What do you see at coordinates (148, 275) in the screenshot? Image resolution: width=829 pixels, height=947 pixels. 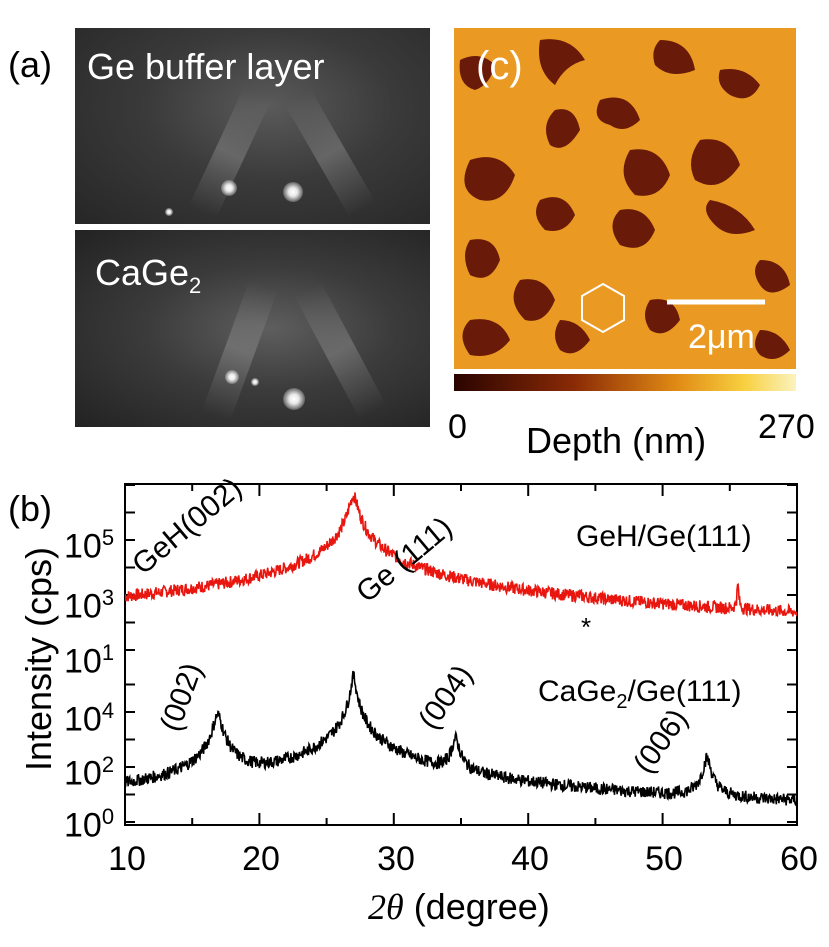 I see `rheed-bottom-caption: CaGe2` at bounding box center [148, 275].